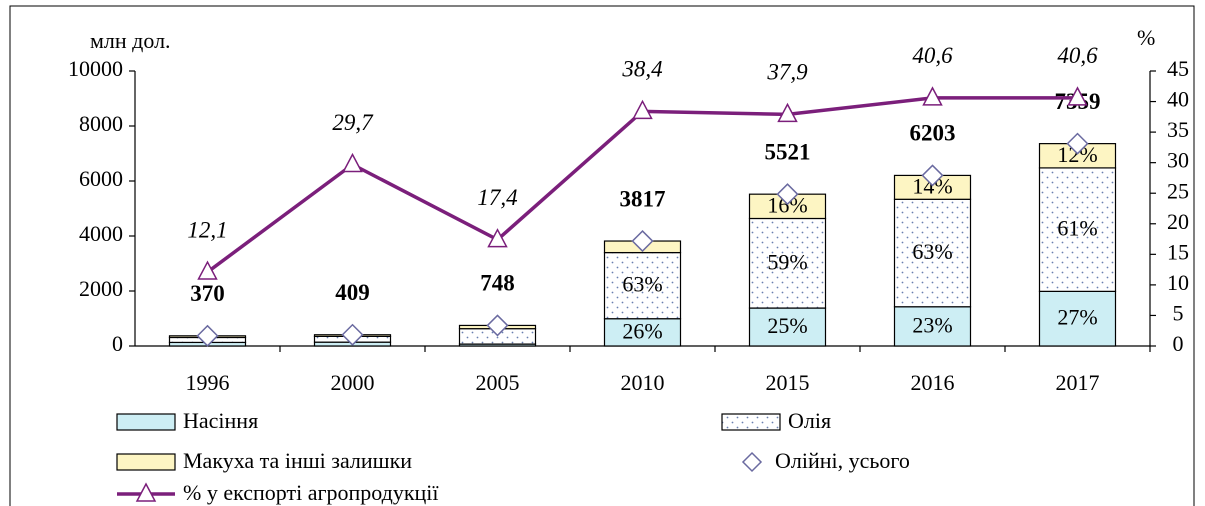  I want to click on total-label: 5521, so click(788, 151).